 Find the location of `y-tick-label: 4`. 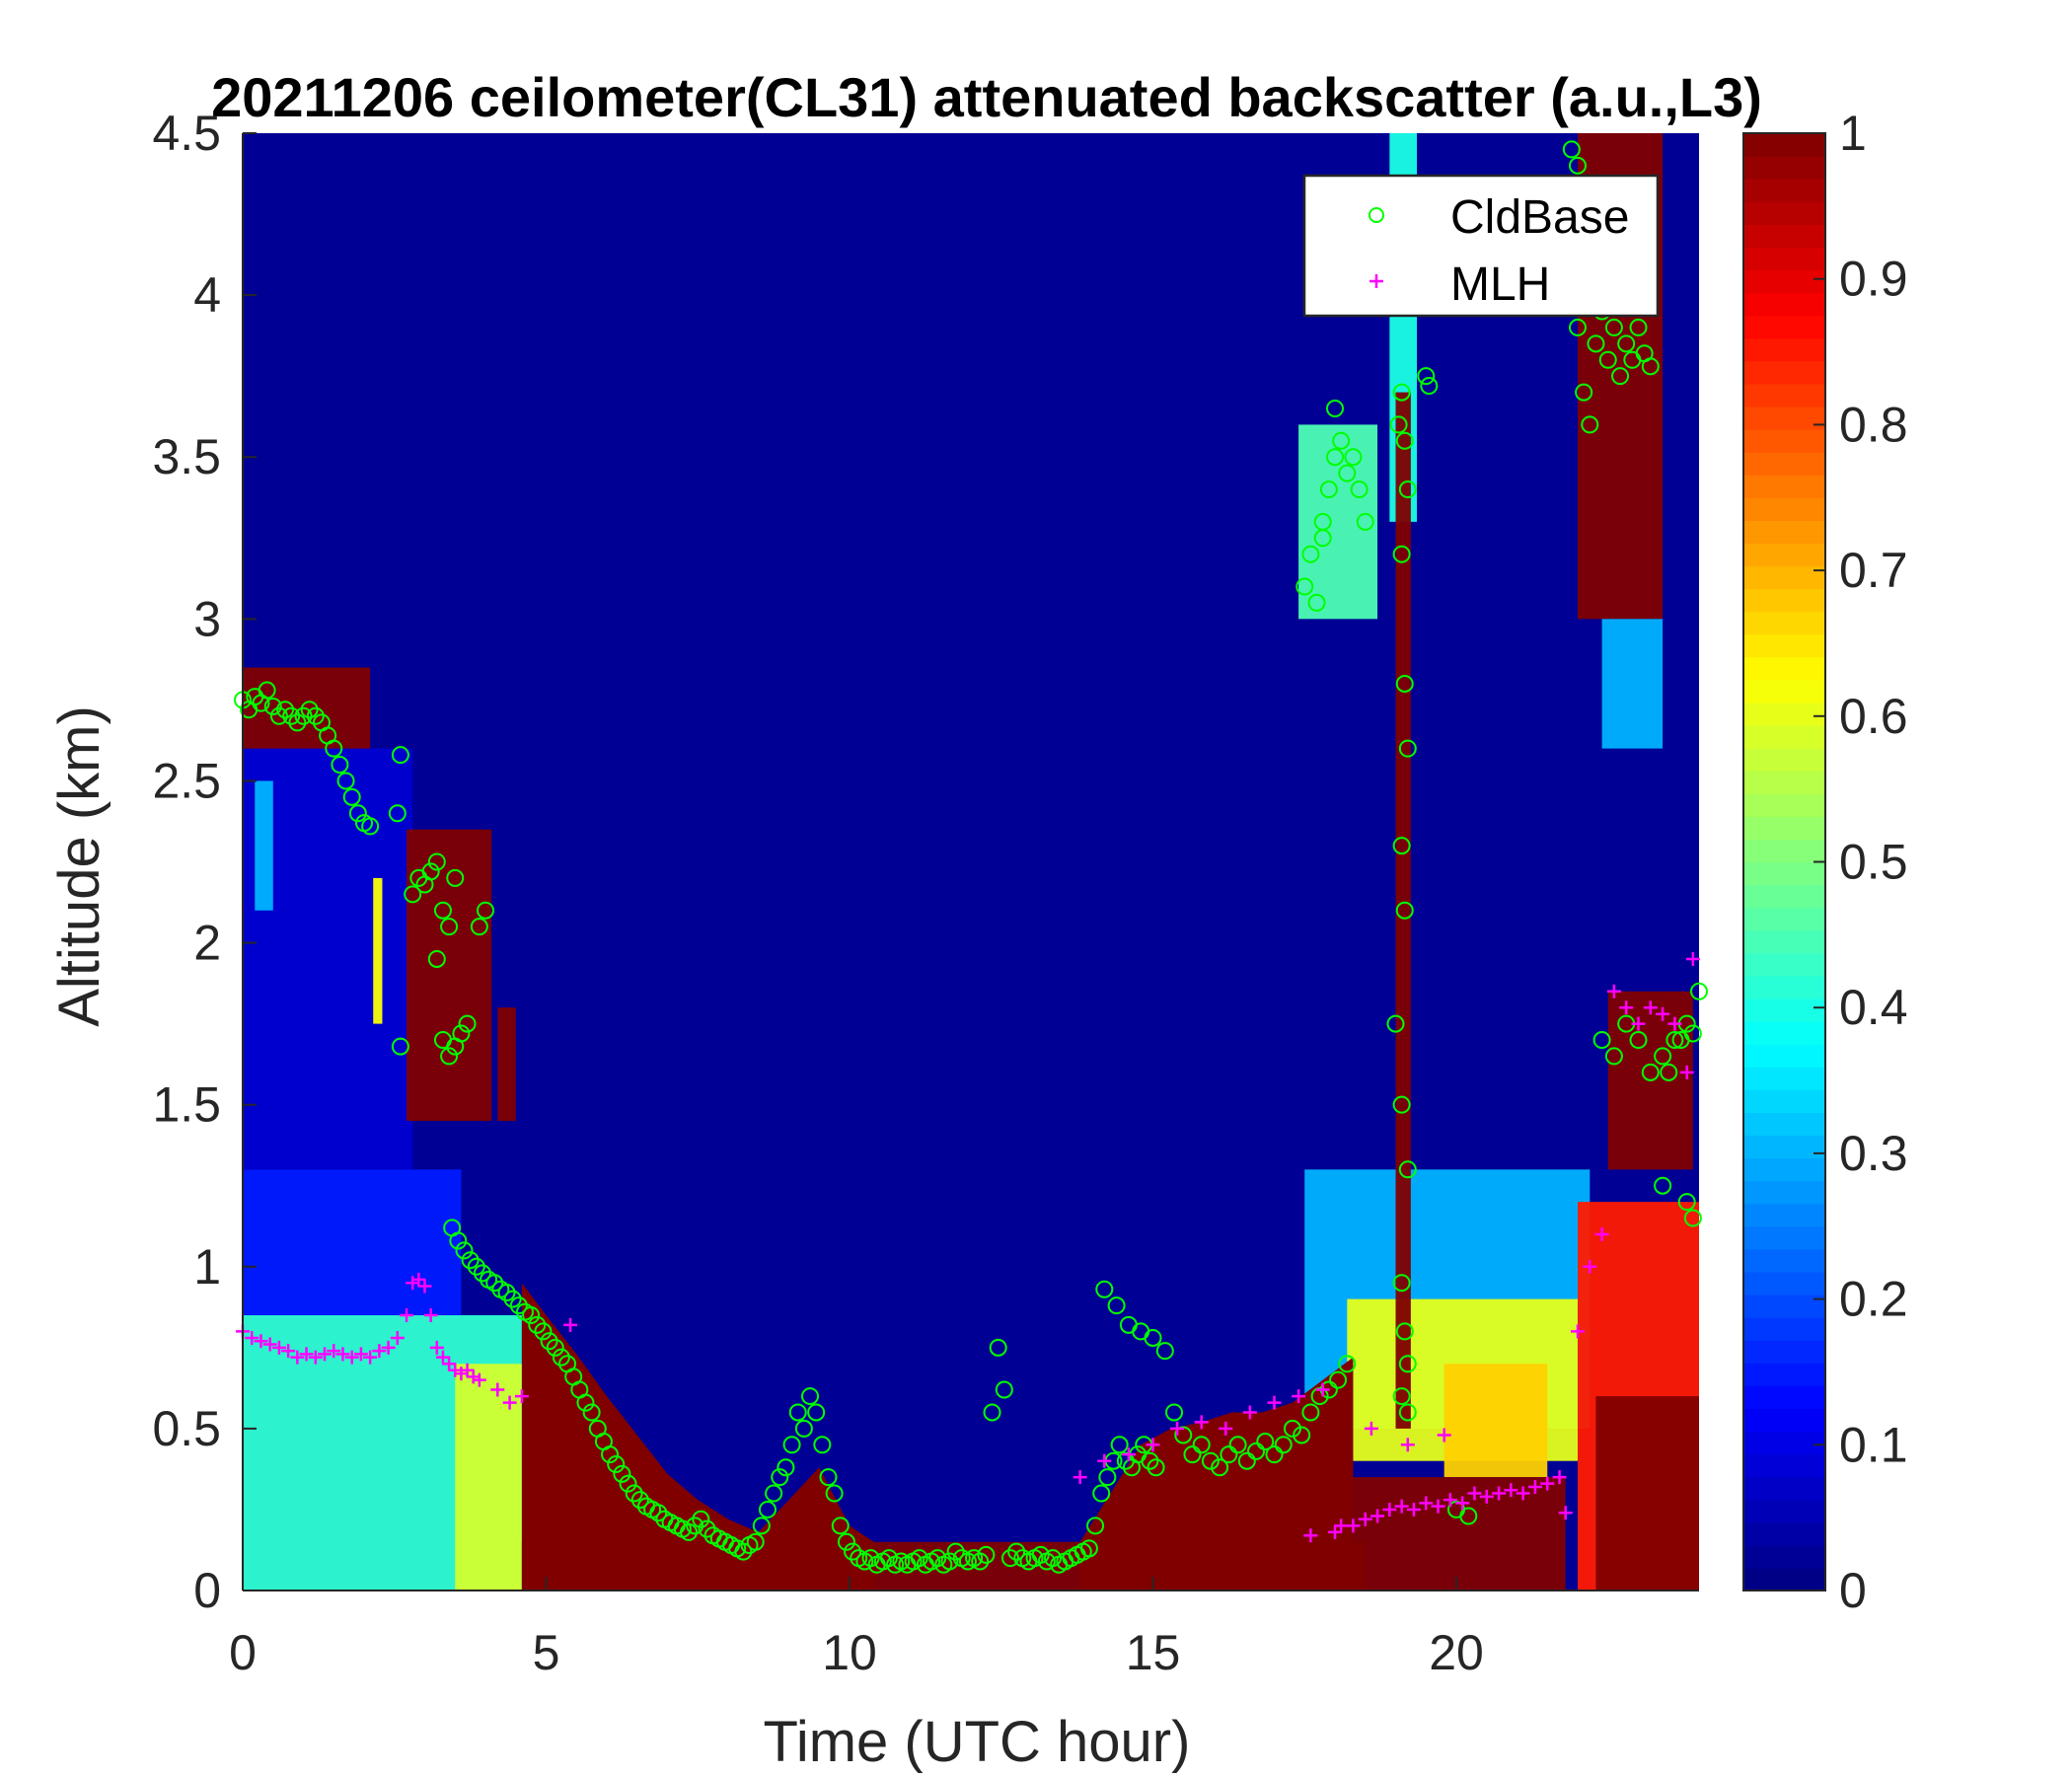

y-tick-label: 4 is located at coordinates (207, 295).